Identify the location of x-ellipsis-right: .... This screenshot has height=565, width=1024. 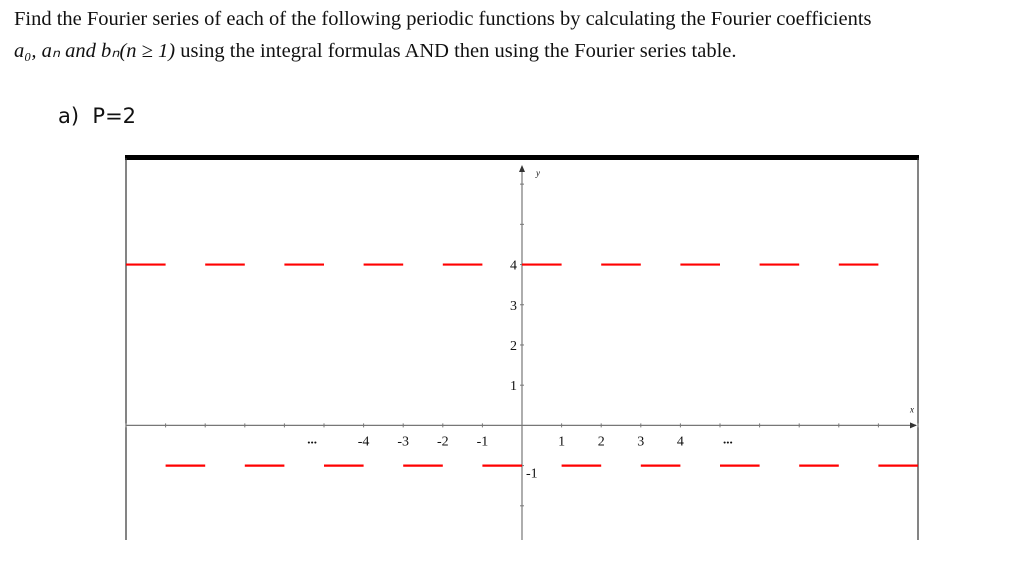
(728, 438).